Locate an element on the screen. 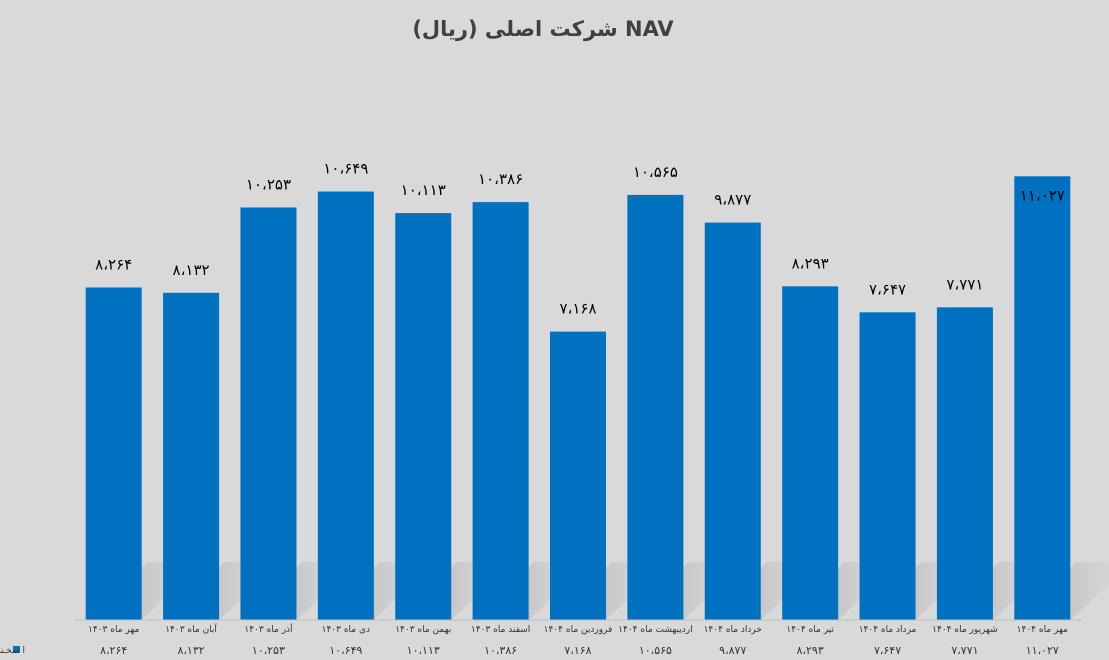  table-value: ۸،۲۹۳ is located at coordinates (810, 650).